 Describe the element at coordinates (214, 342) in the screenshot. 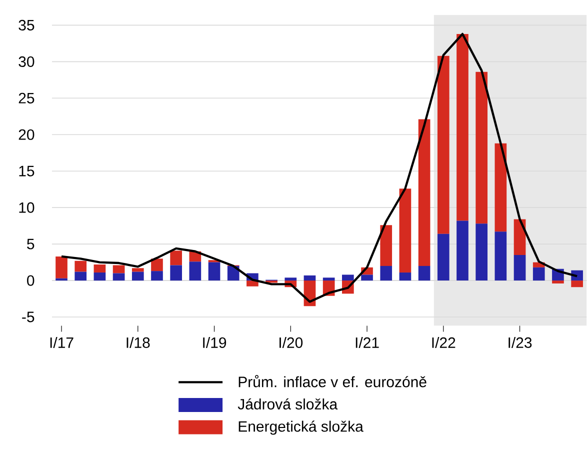

I see `x-tick-label: I/19` at that location.